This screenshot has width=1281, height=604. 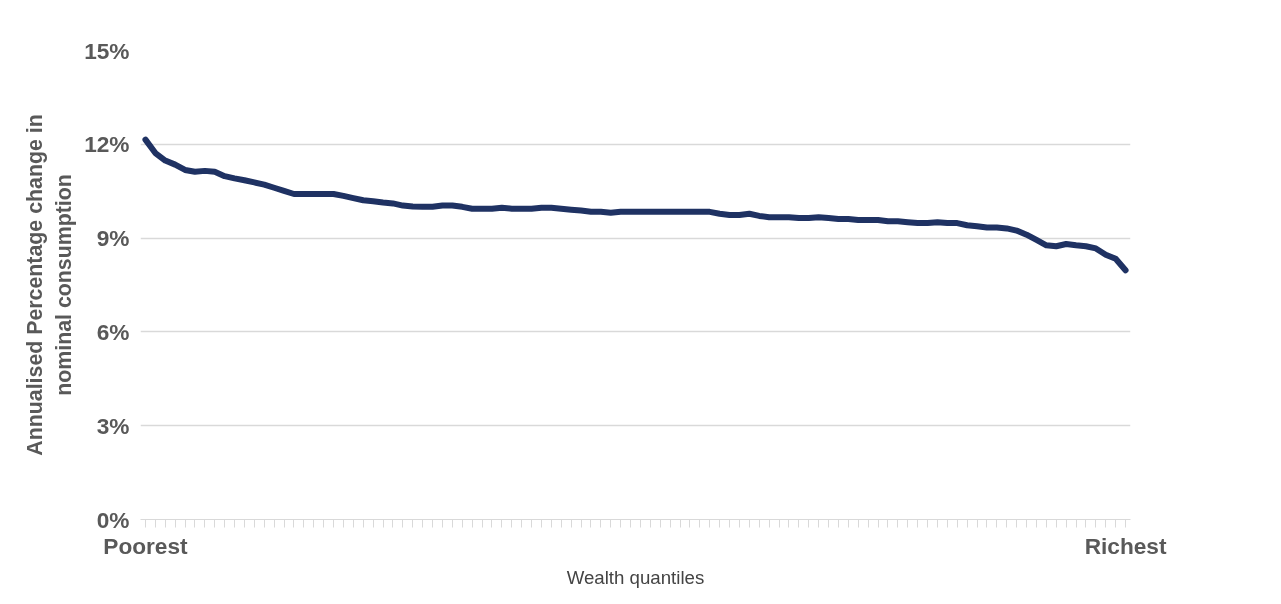 What do you see at coordinates (107, 144) in the screenshot?
I see `y-tick-label: 12%` at bounding box center [107, 144].